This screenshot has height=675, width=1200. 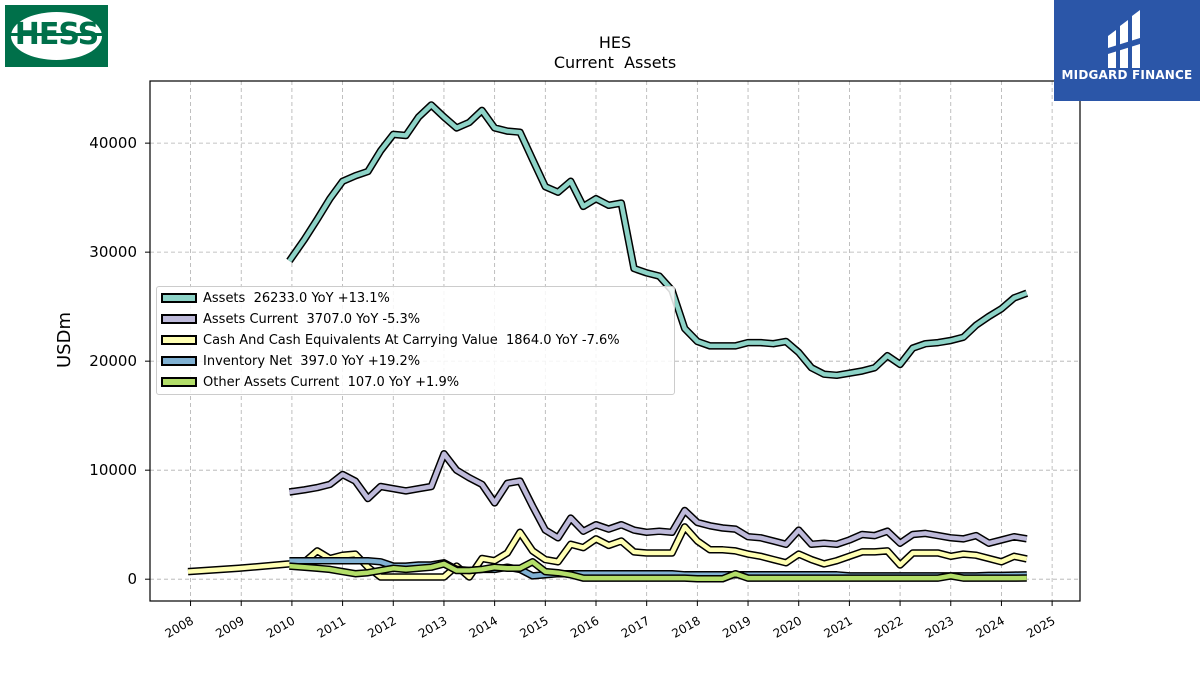 What do you see at coordinates (533, 626) in the screenshot?
I see `x-tick-label: 2015` at bounding box center [533, 626].